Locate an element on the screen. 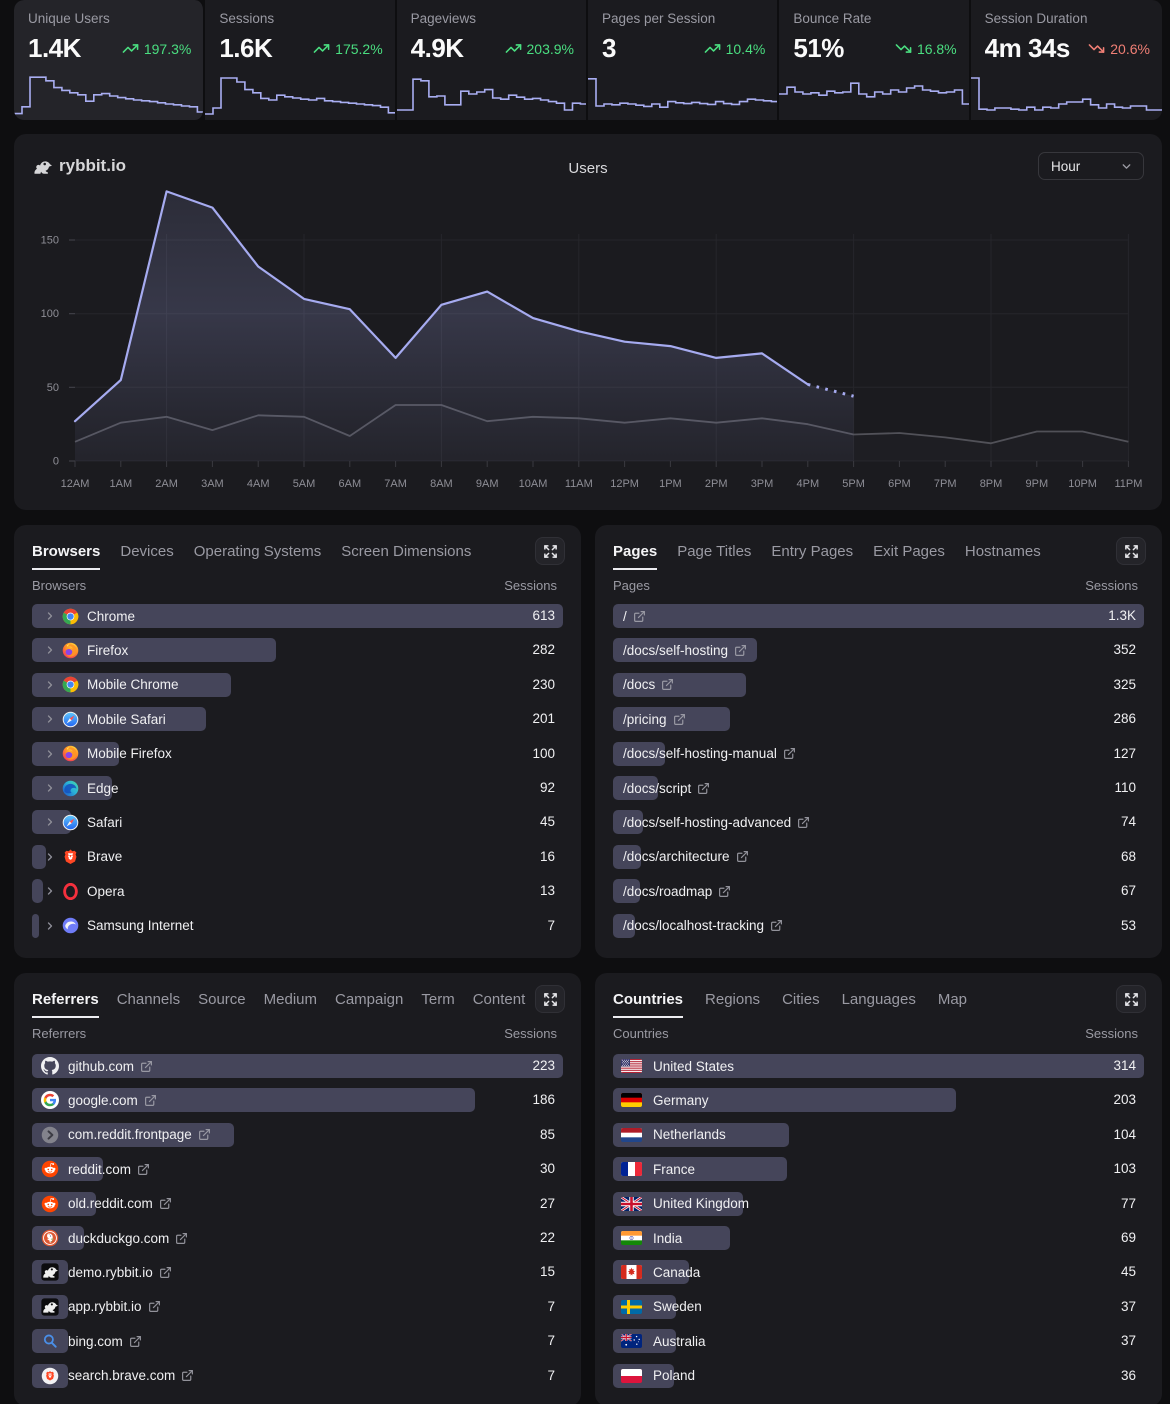 The height and width of the screenshot is (1404, 1170). svg-text: 6AM is located at coordinates (349, 484).